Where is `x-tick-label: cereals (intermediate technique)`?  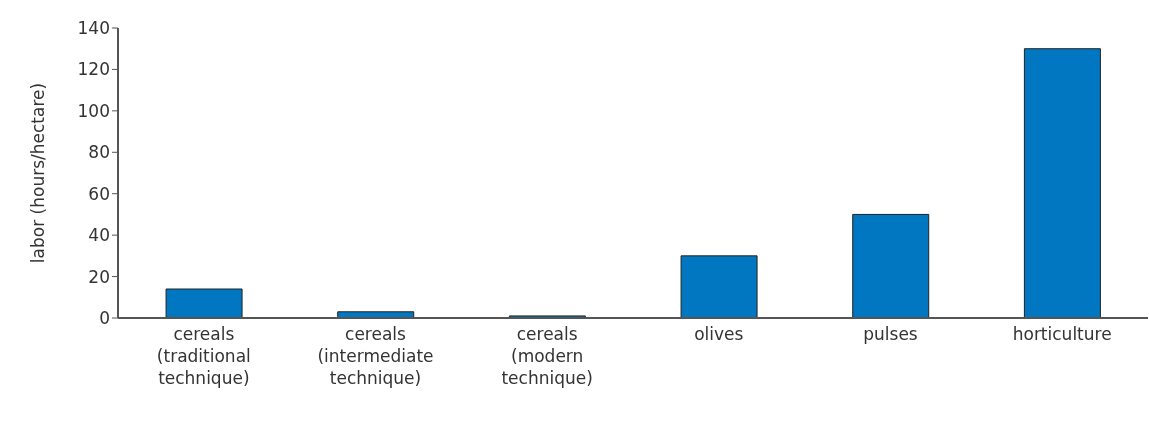
x-tick-label: cereals (intermediate technique) is located at coordinates (375, 356).